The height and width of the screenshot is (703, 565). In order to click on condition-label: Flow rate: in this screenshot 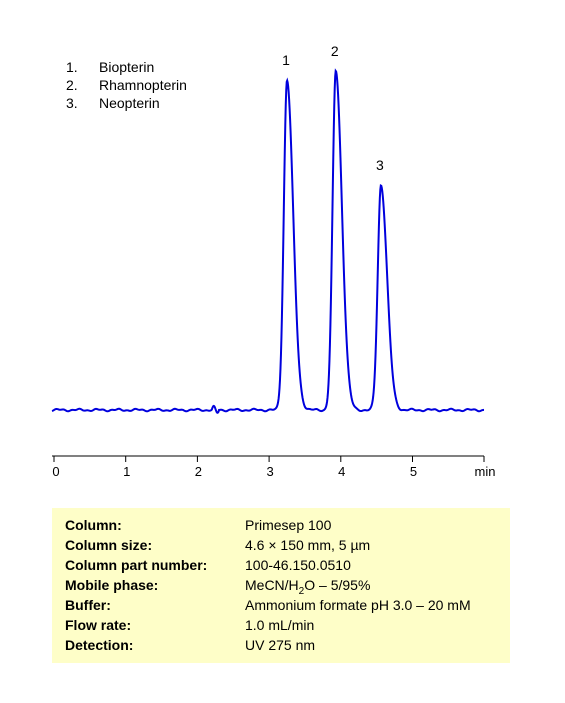, I will do `click(98, 625)`.